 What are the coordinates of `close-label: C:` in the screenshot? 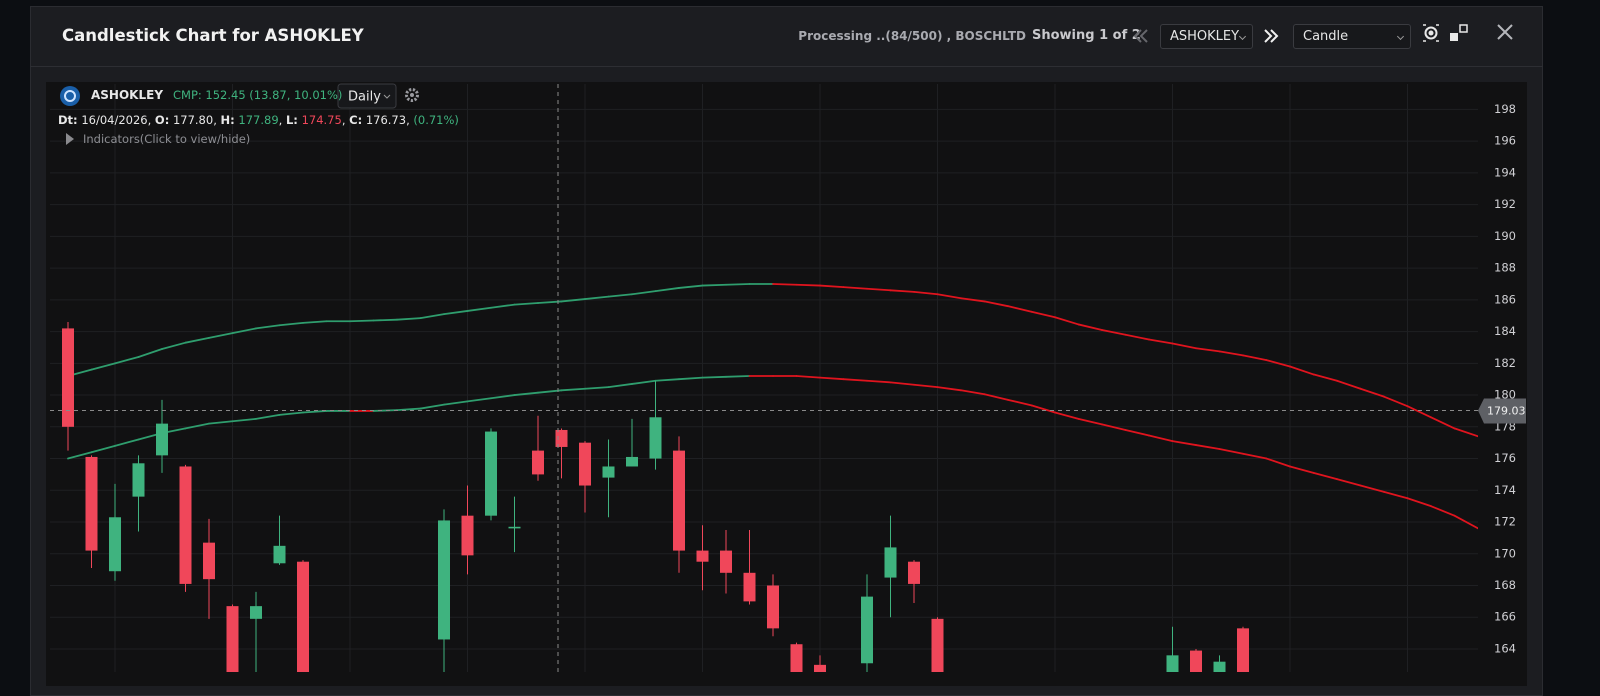 It's located at (356, 120).